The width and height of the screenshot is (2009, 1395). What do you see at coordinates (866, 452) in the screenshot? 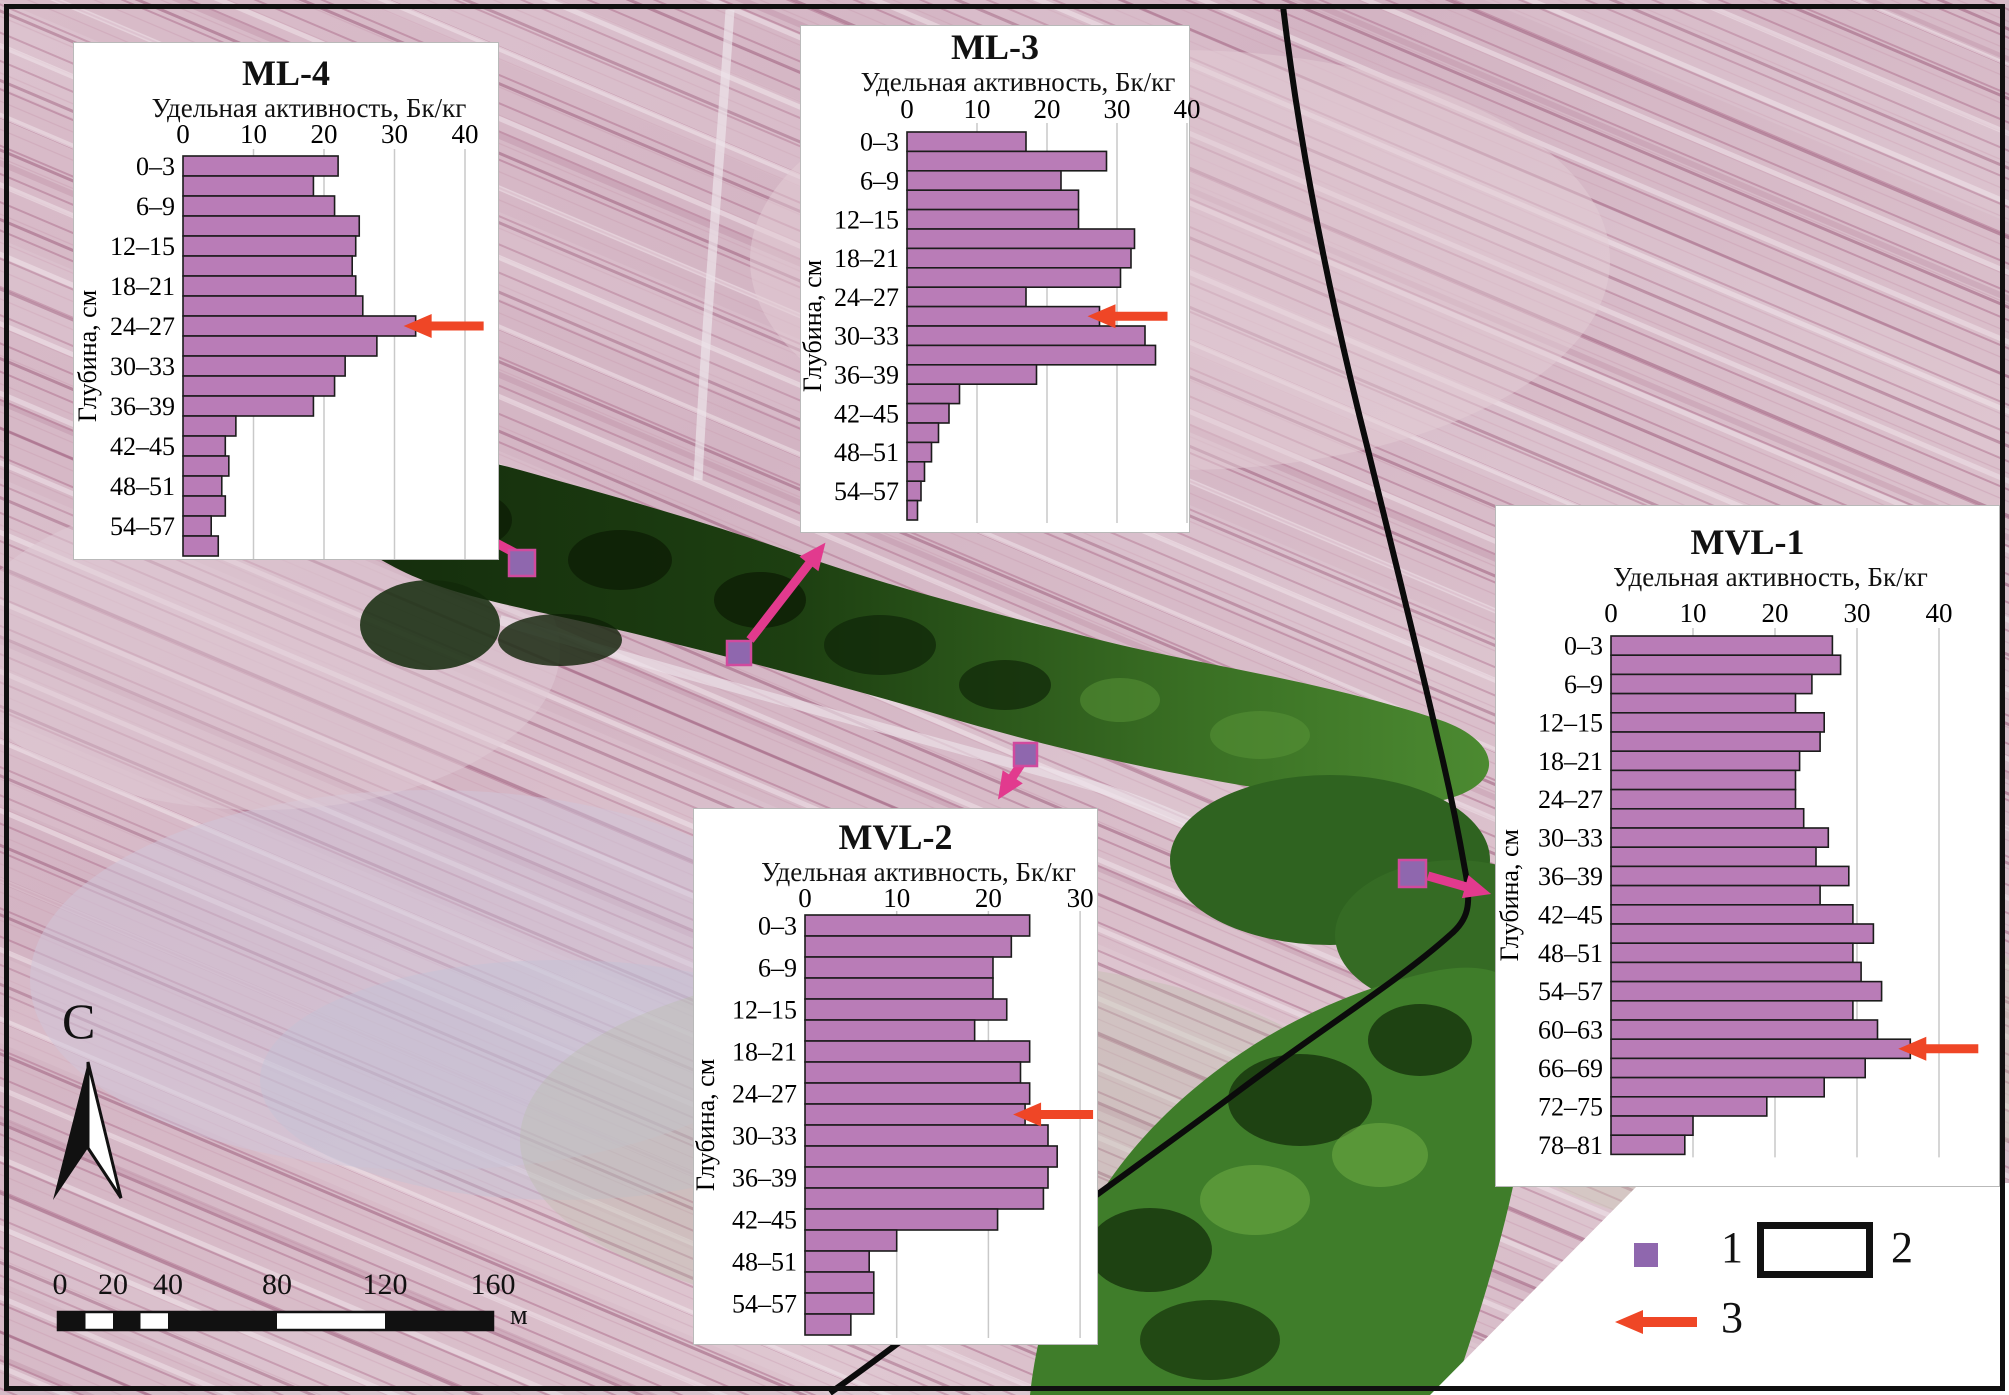
I see `depth-tick-label: 48–51` at bounding box center [866, 452].